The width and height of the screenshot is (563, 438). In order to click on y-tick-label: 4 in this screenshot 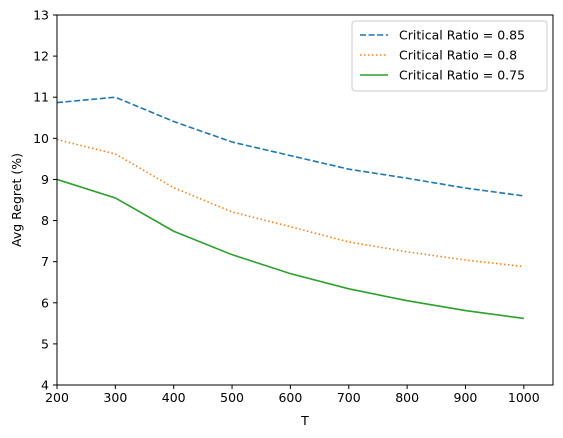, I will do `click(45, 385)`.